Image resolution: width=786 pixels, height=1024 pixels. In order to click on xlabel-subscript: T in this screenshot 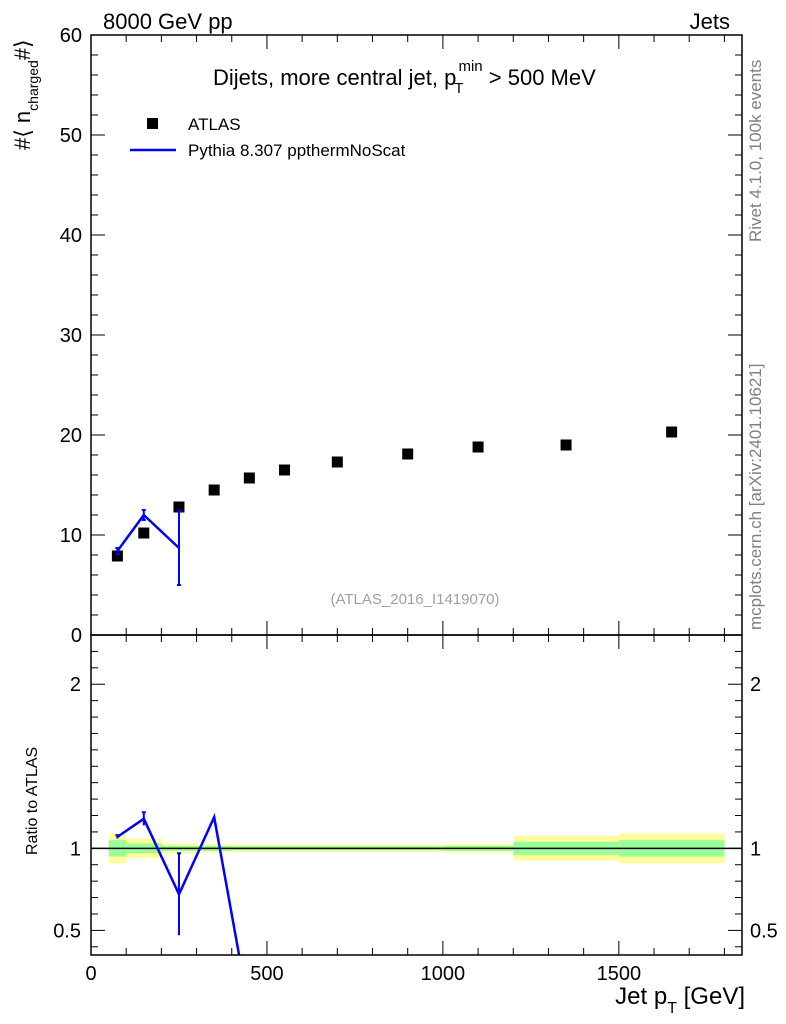, I will do `click(672, 1008)`.